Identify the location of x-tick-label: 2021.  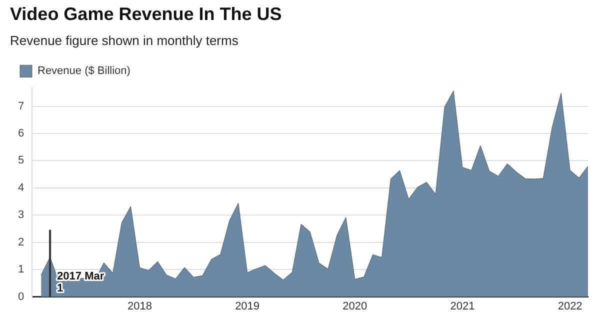
(462, 306).